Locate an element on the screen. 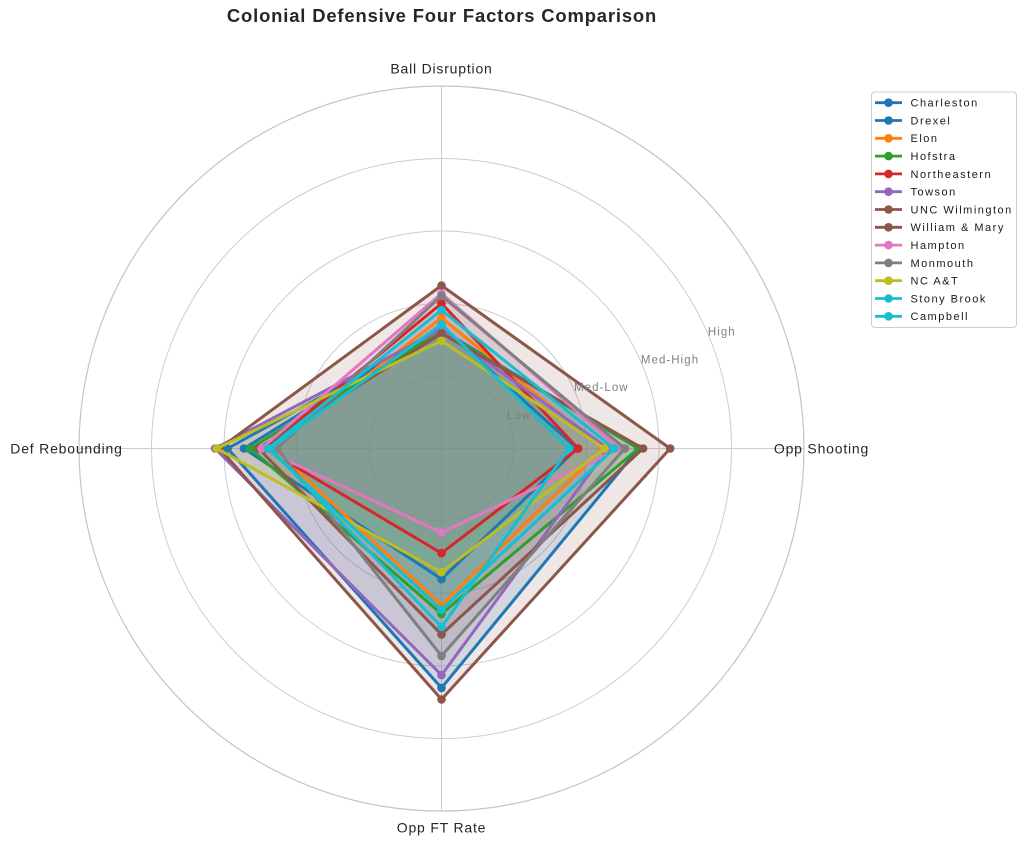 The image size is (1024, 844). svg-text: High is located at coordinates (722, 333).